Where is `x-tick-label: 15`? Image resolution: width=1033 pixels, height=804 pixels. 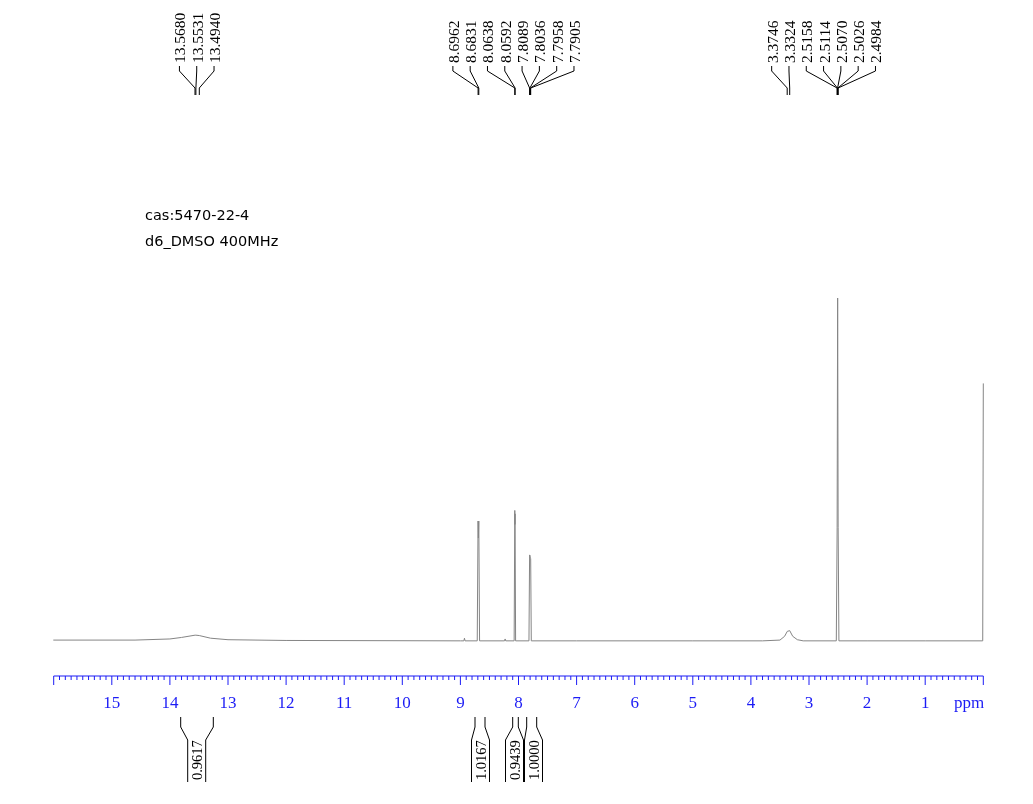
x-tick-label: 15 is located at coordinates (112, 702).